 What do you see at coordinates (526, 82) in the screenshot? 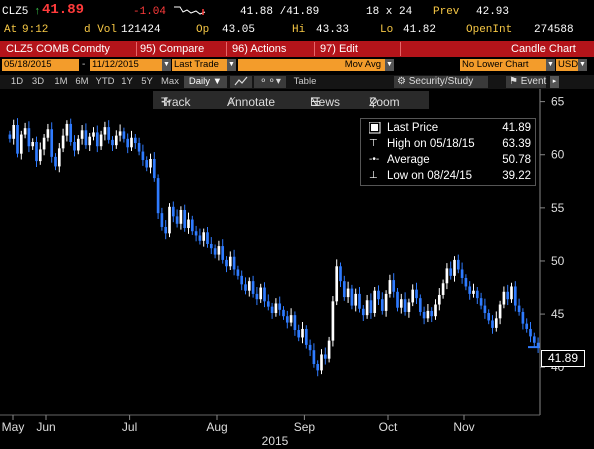
I see `event-button: ⚑ Event` at bounding box center [526, 82].